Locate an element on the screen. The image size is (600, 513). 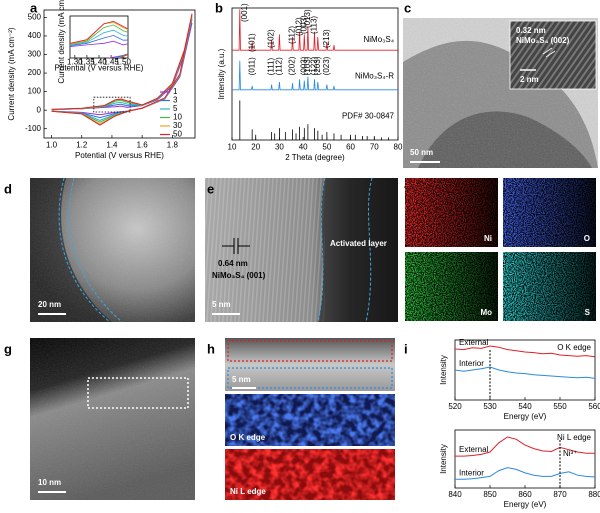
panel-label: i is located at coordinates (406, 348).